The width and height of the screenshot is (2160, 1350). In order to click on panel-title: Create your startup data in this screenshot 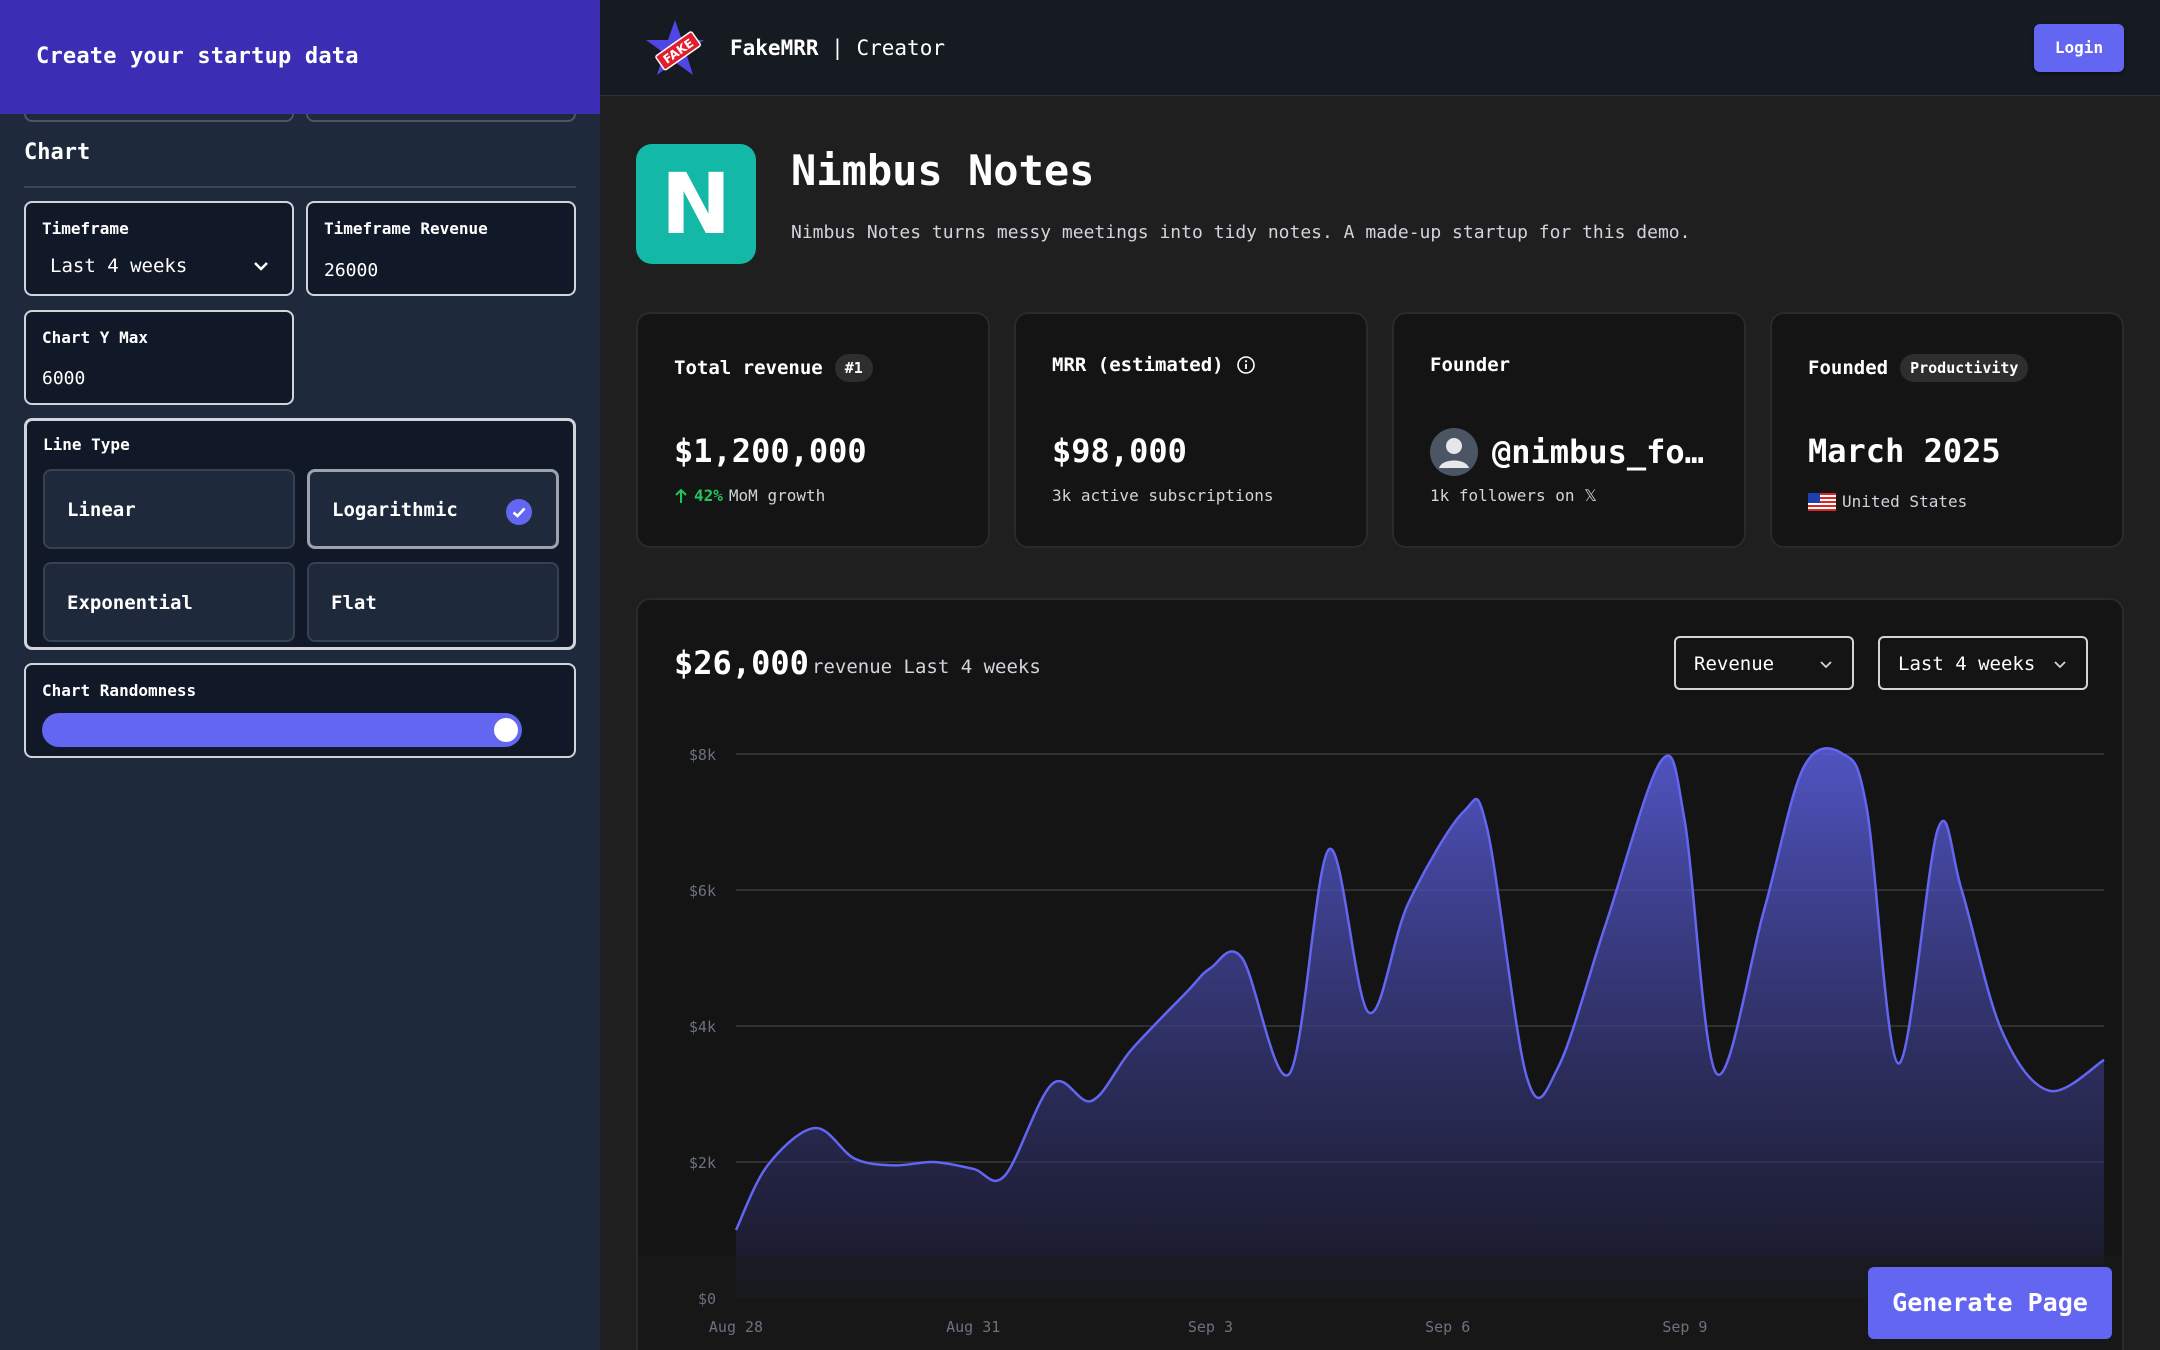, I will do `click(197, 56)`.